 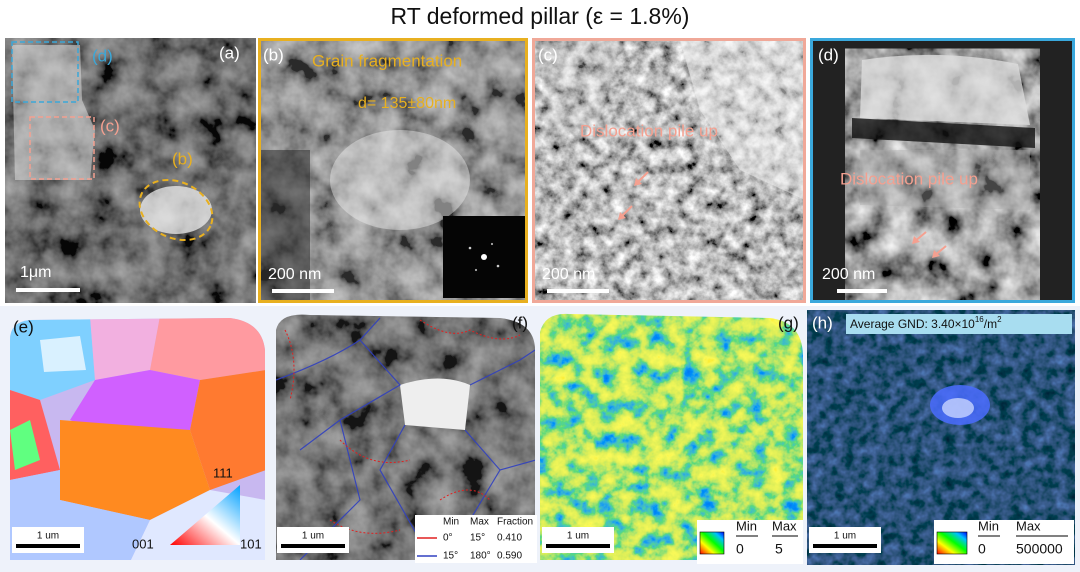 What do you see at coordinates (205, 515) in the screenshot?
I see `ipf-triangle` at bounding box center [205, 515].